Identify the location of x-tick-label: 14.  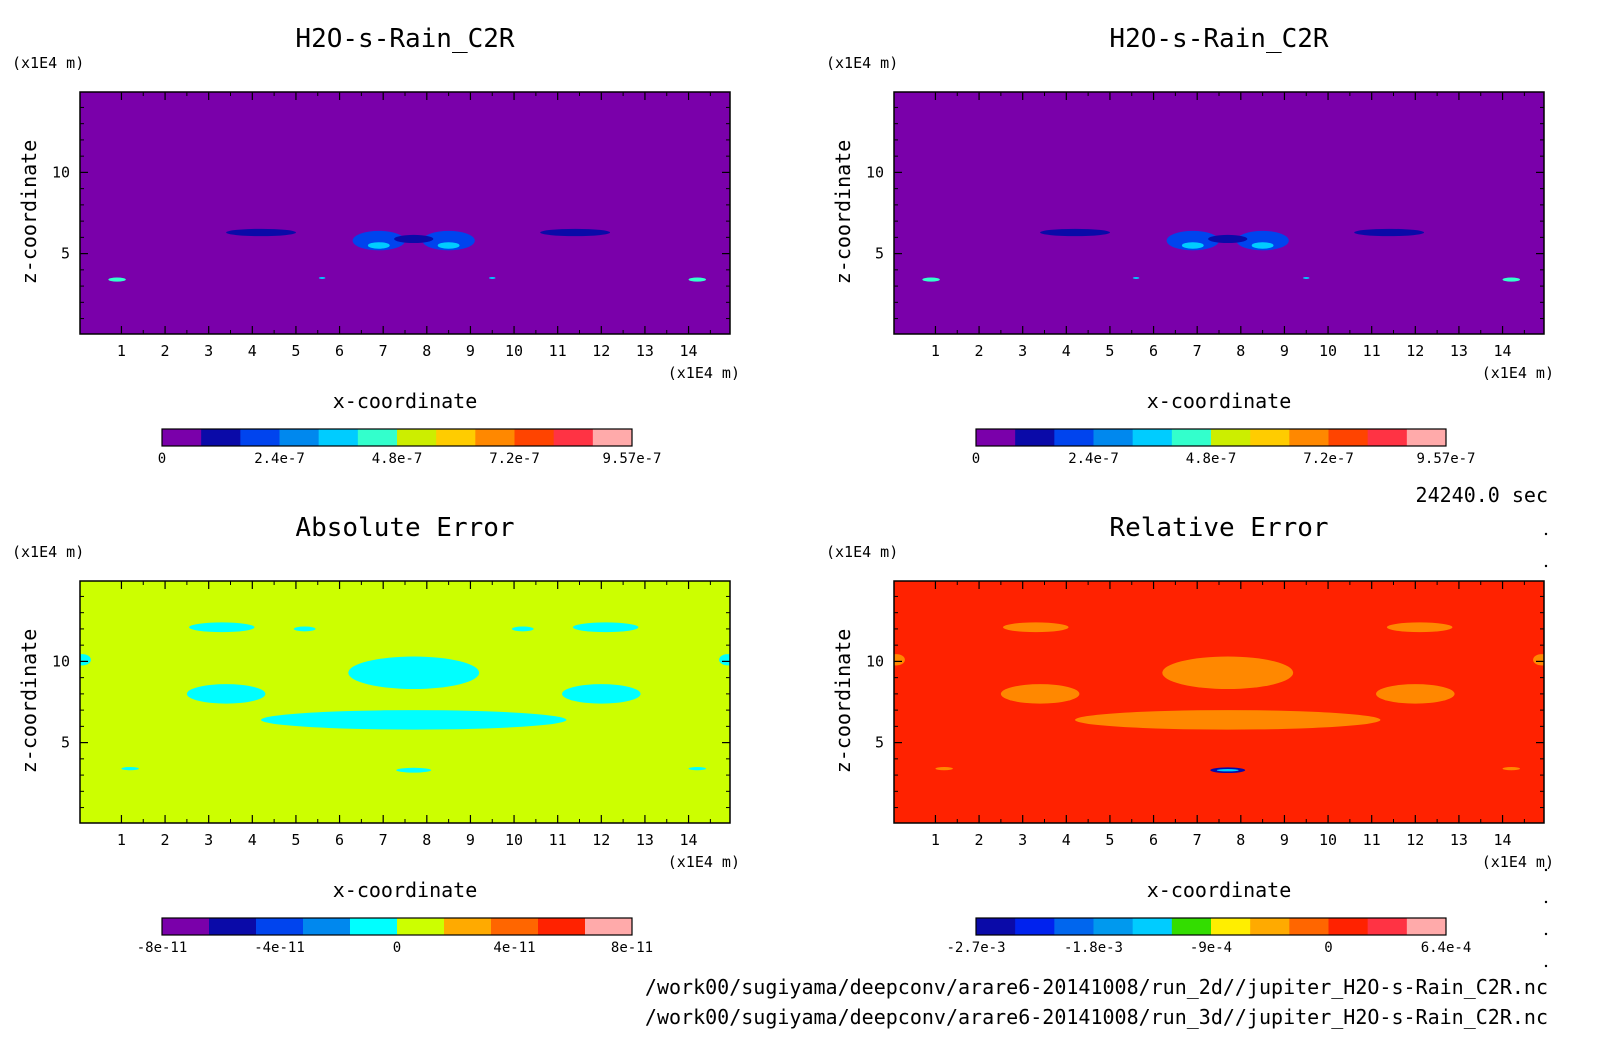
(1503, 840).